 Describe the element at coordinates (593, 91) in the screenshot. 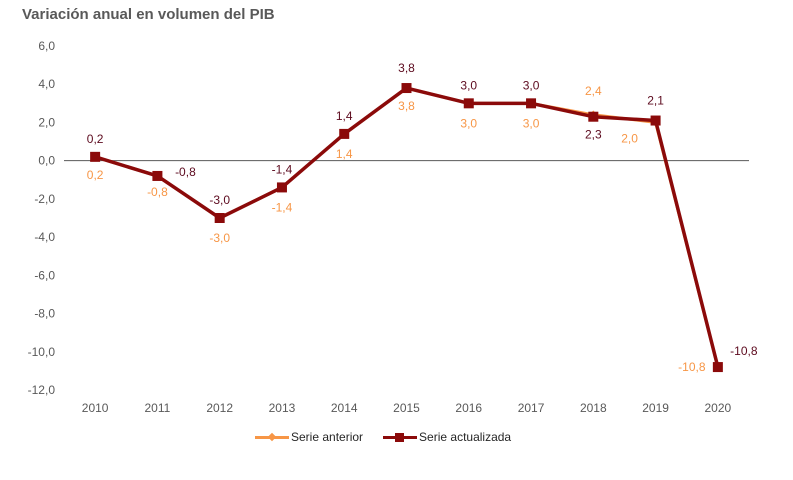

I see `data-label-anterior: 2,4` at that location.